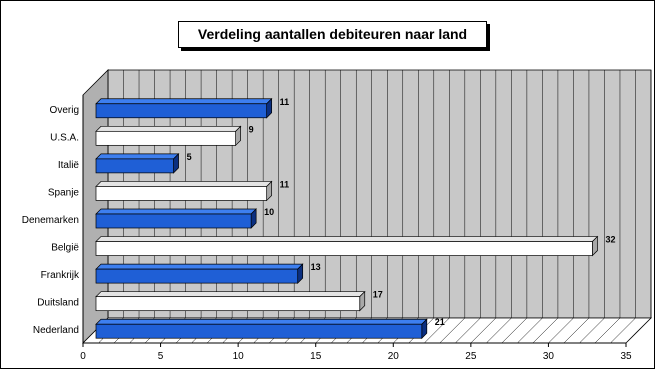 The height and width of the screenshot is (369, 655). What do you see at coordinates (440, 322) in the screenshot?
I see `data-label: 21` at bounding box center [440, 322].